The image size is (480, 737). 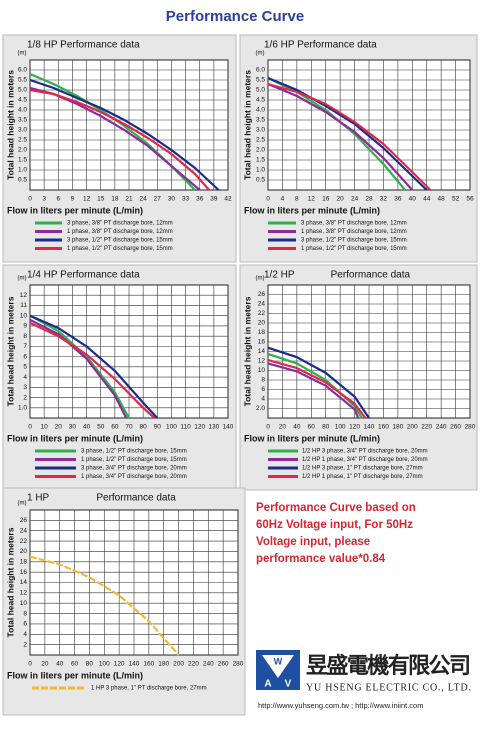 I want to click on x-tick-label: 60, so click(x=312, y=427).